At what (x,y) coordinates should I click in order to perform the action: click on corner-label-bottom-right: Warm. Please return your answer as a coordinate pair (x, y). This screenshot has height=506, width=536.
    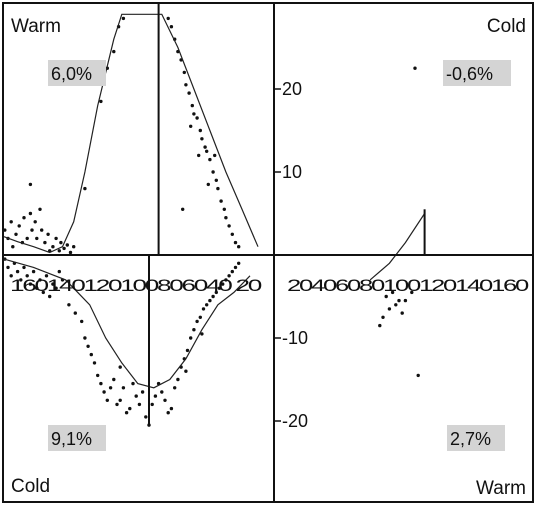
    Looking at the image, I should click on (501, 488).